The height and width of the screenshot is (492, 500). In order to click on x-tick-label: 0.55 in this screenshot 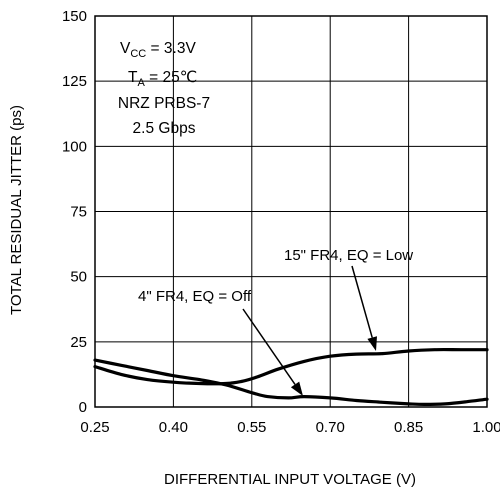, I will do `click(251, 427)`.